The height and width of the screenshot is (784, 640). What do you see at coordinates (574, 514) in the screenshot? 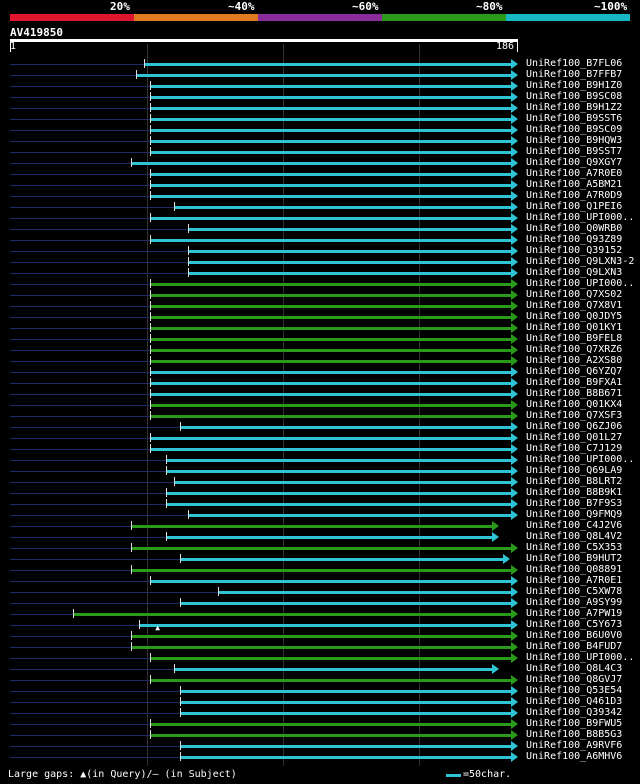
I see `hit-label: UniRef100_Q9FMQ9` at bounding box center [574, 514].